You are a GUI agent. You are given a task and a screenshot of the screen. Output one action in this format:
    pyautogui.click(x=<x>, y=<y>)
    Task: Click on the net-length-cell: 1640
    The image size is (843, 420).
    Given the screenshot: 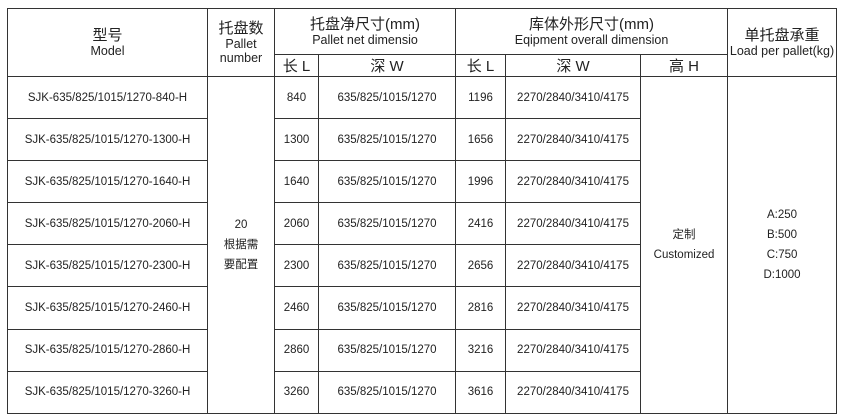 What is the action you would take?
    pyautogui.click(x=296, y=182)
    